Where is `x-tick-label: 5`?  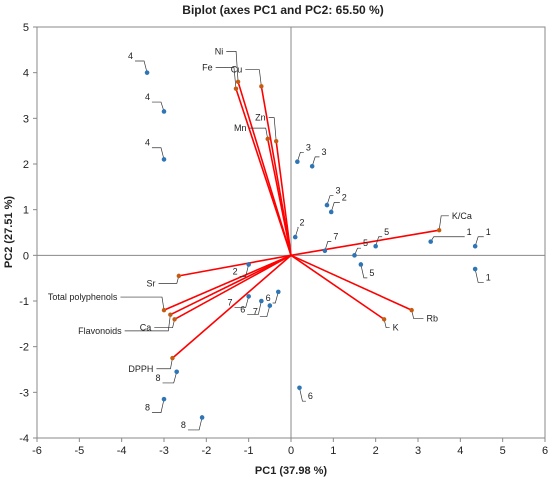
x-tick-label: 5 is located at coordinates (503, 451).